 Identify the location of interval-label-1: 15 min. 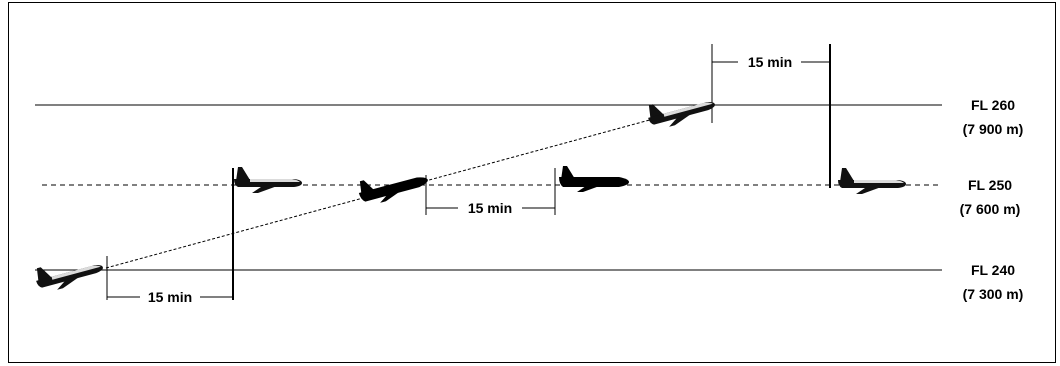
(170, 297).